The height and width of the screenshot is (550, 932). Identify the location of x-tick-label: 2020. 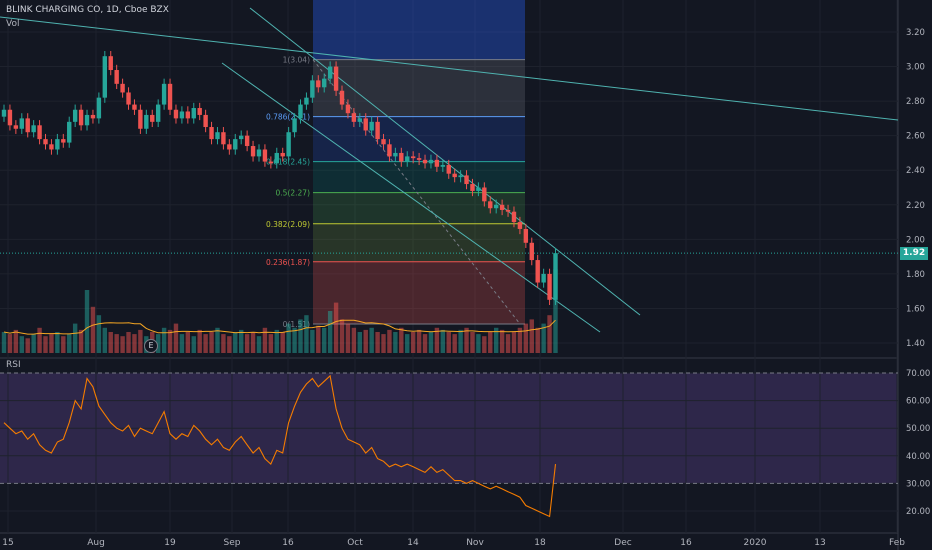
(755, 543).